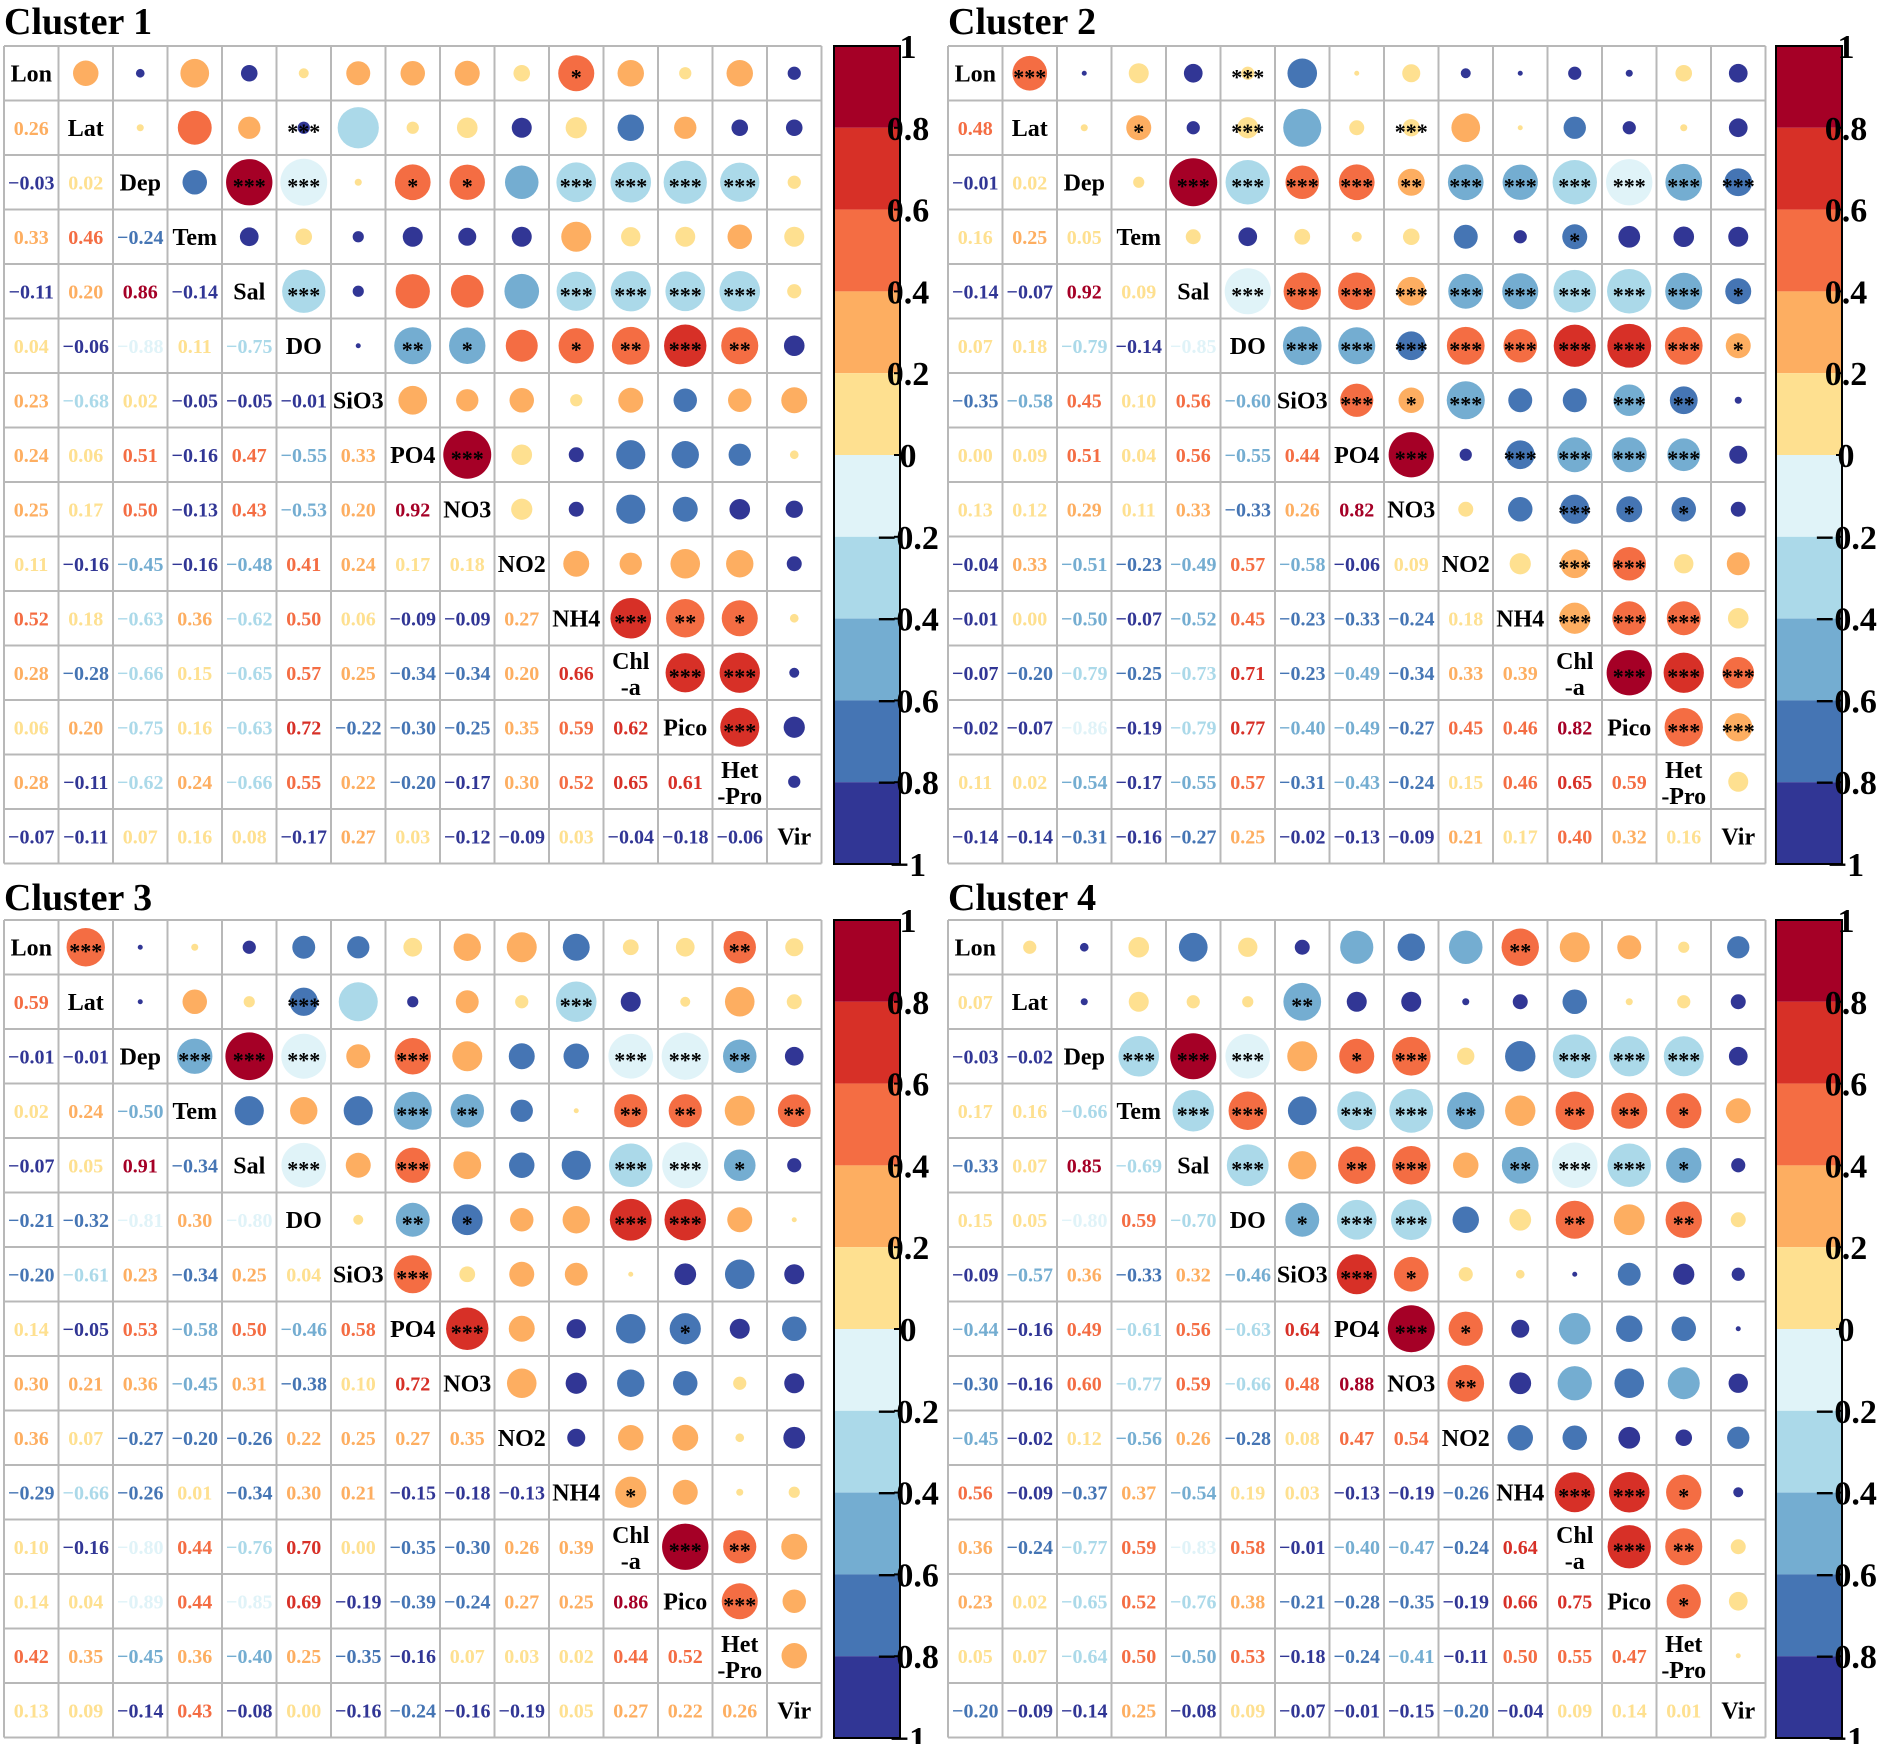  Describe the element at coordinates (1846, 1248) in the screenshot. I see `colorbar-tick-label: 0.2` at that location.